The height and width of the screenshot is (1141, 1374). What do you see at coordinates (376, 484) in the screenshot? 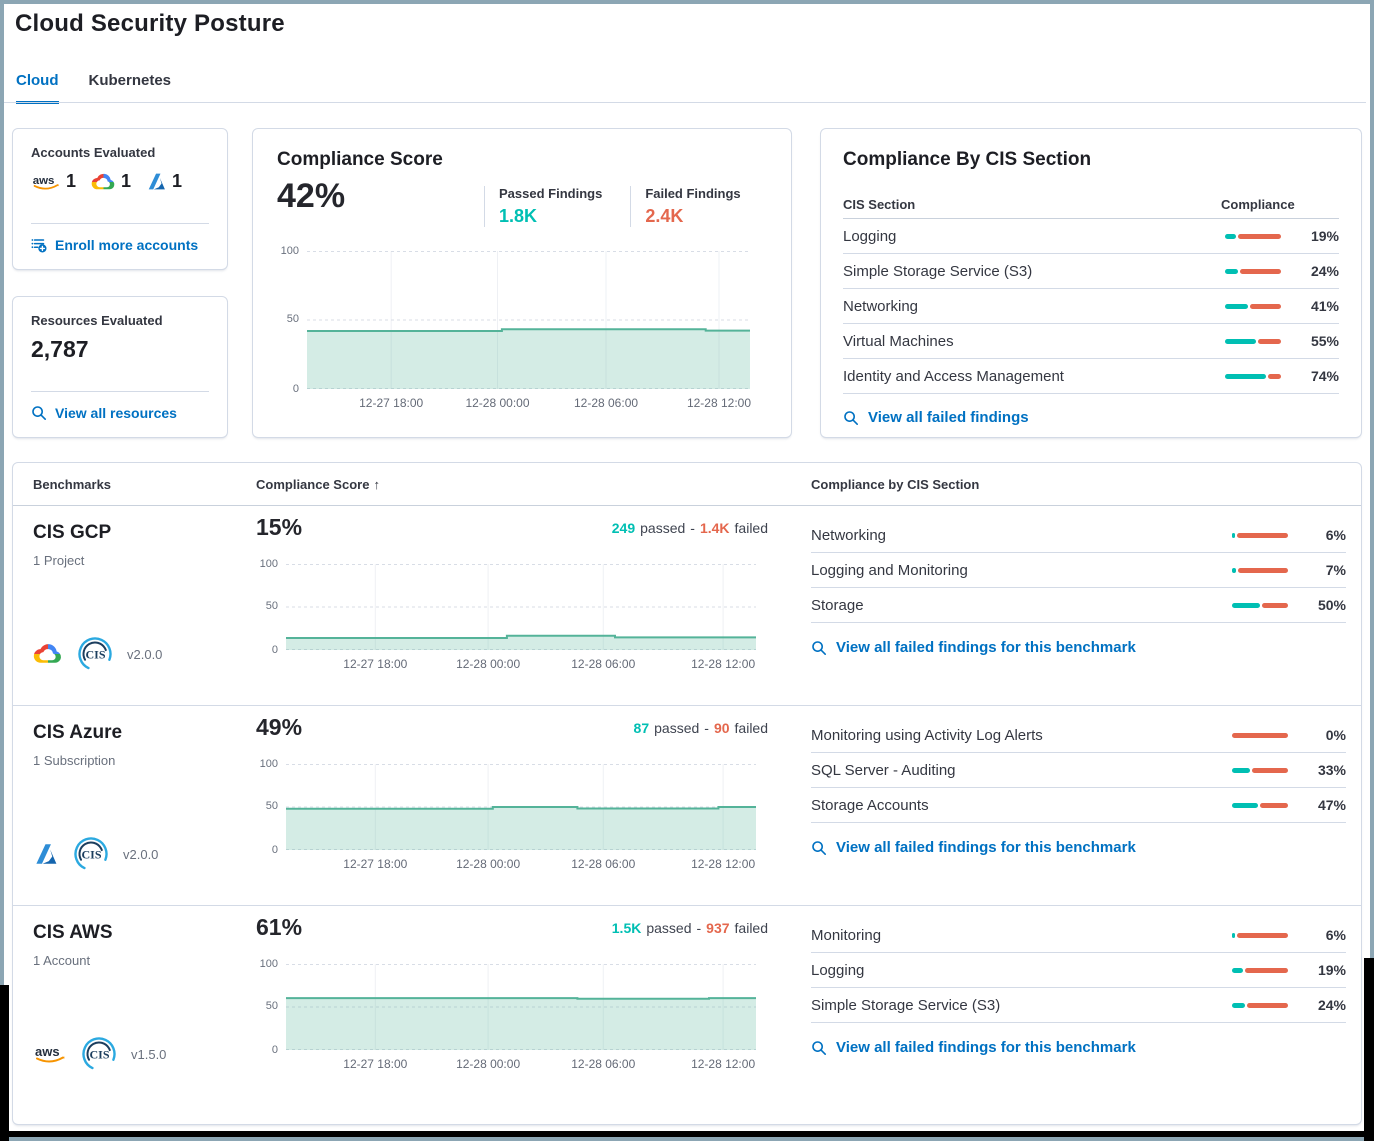
I see `sort-asc-icon: ↑` at bounding box center [376, 484].